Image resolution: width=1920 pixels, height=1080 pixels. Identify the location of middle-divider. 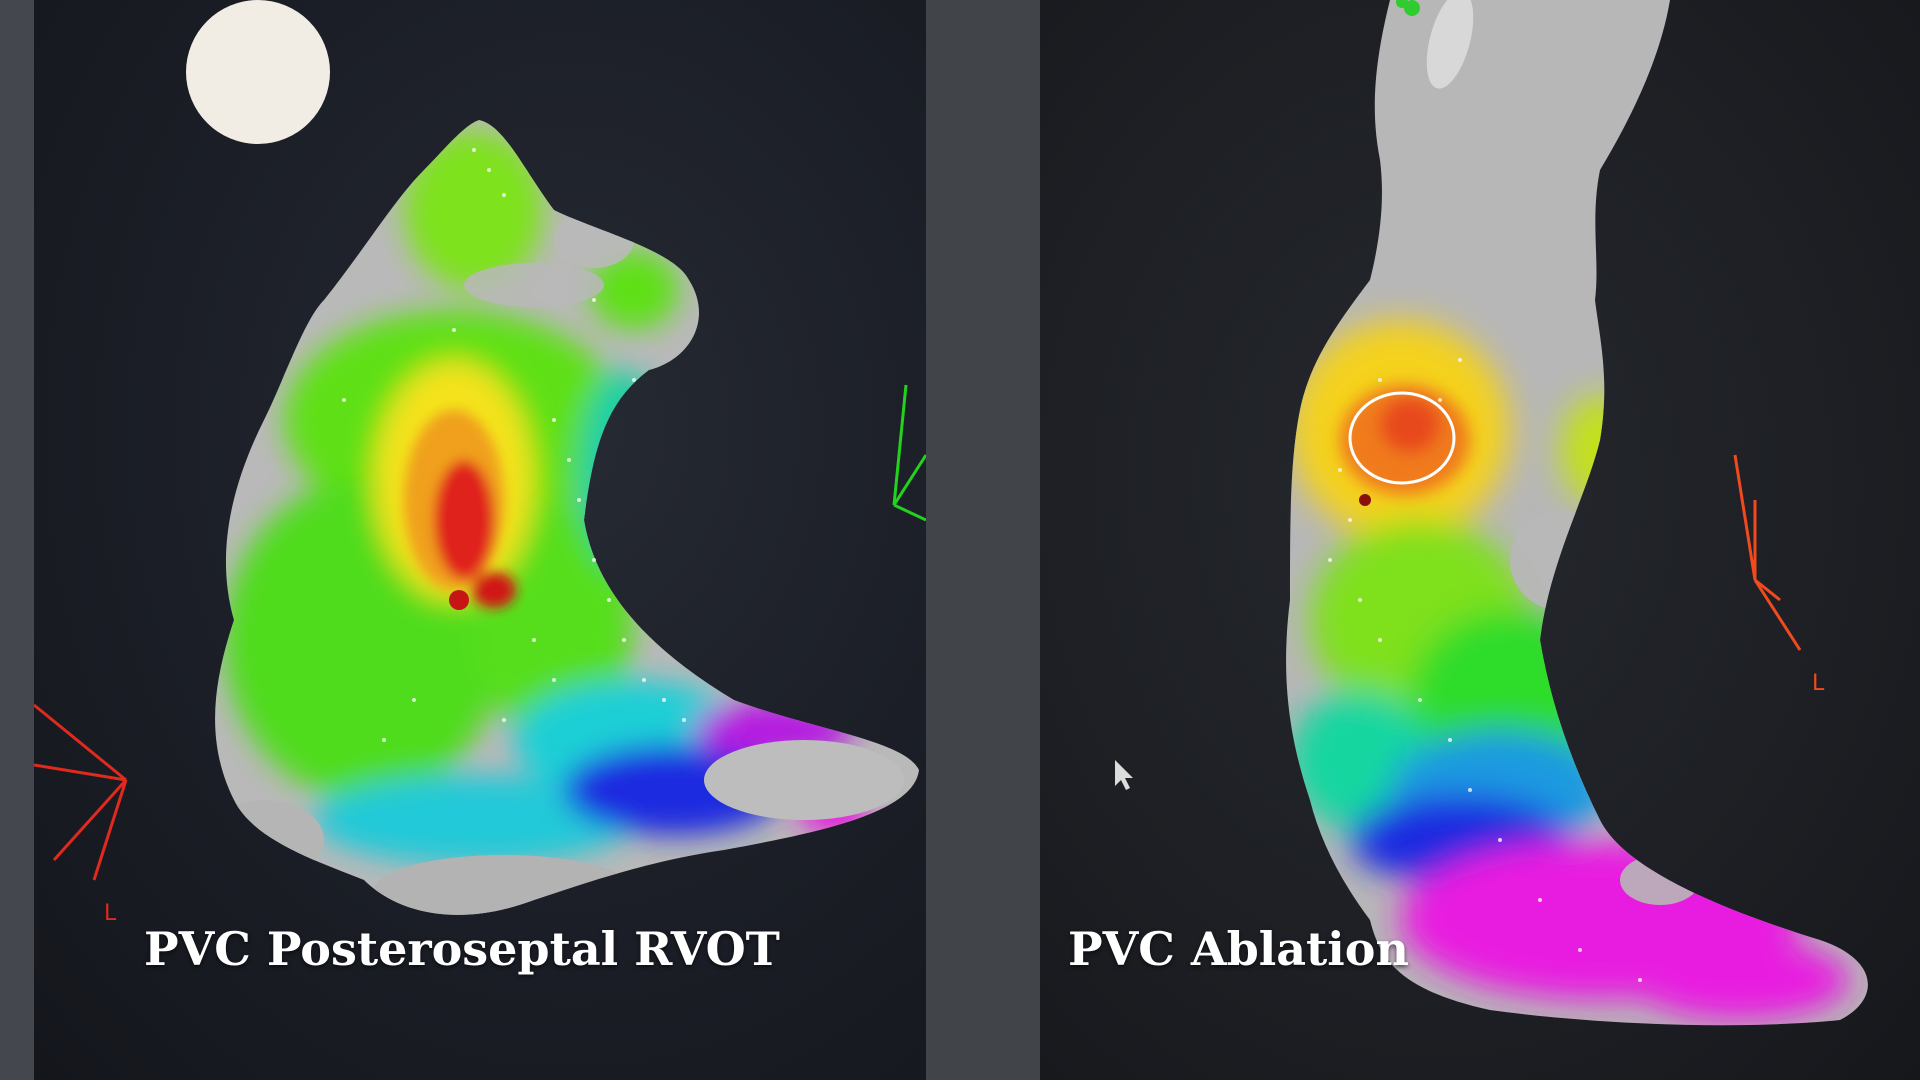
(983, 540).